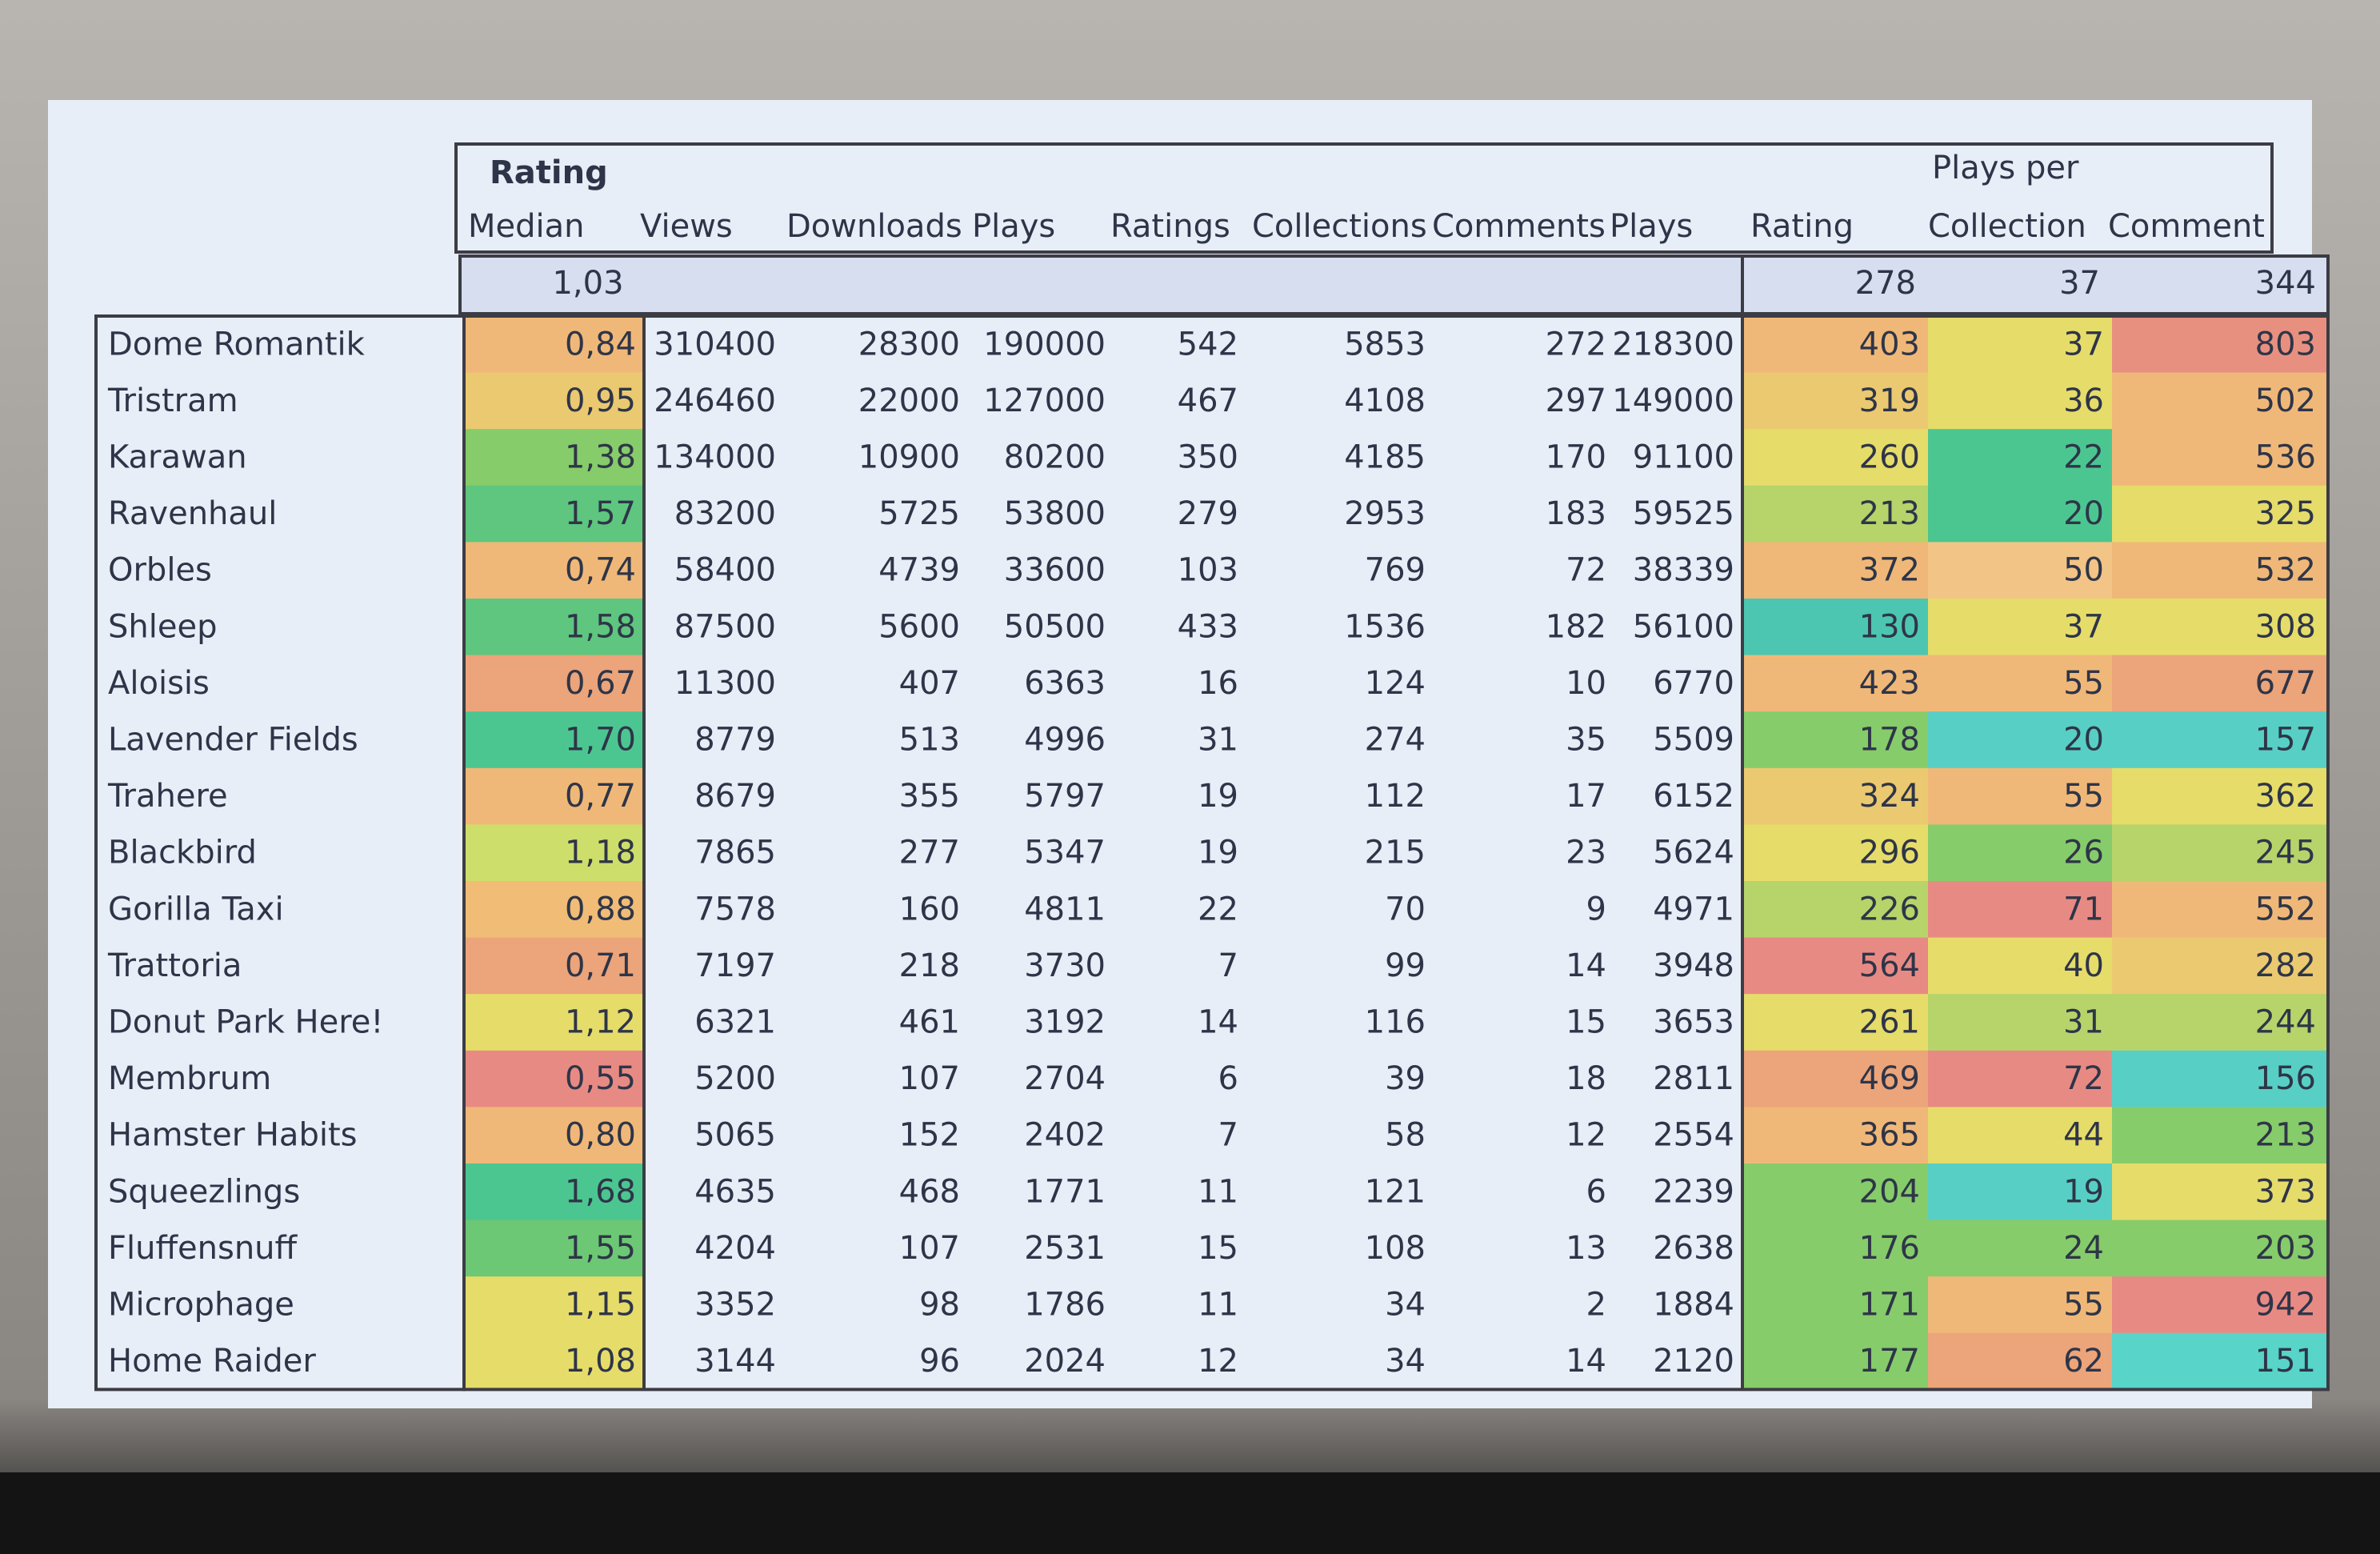 The image size is (2380, 1554). What do you see at coordinates (919, 626) in the screenshot?
I see `cell-value: 5600` at bounding box center [919, 626].